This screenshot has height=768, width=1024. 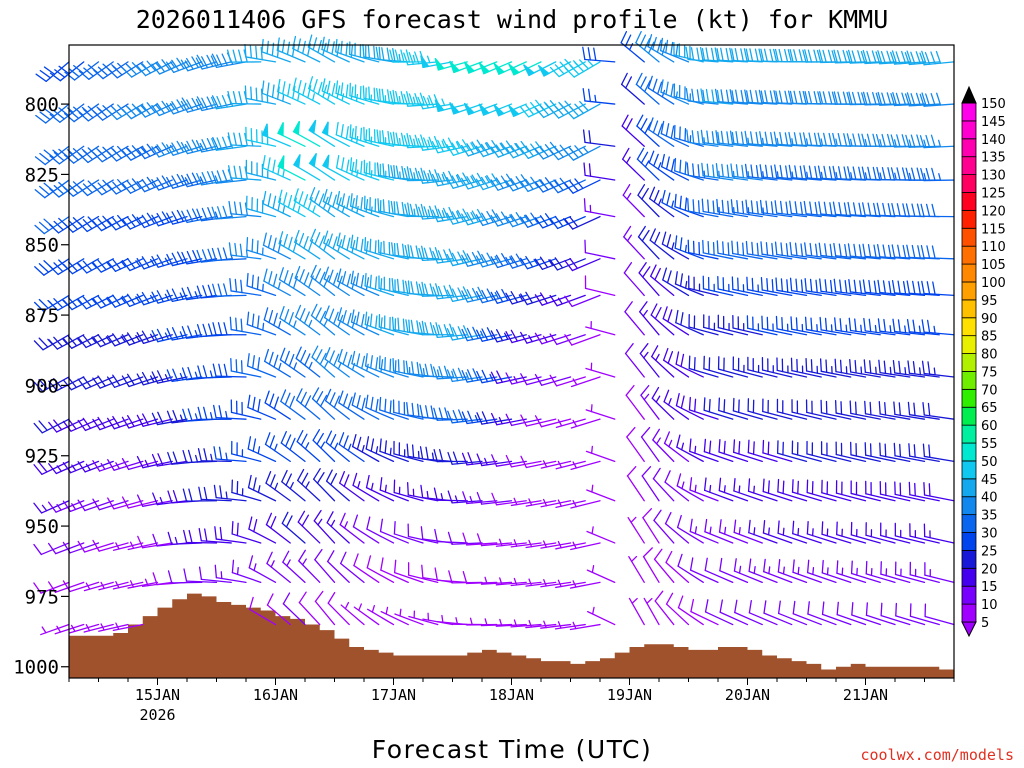 What do you see at coordinates (41, 386) in the screenshot?
I see `y-axis: 800 825 850 875 900 925 950 975 1000` at bounding box center [41, 386].